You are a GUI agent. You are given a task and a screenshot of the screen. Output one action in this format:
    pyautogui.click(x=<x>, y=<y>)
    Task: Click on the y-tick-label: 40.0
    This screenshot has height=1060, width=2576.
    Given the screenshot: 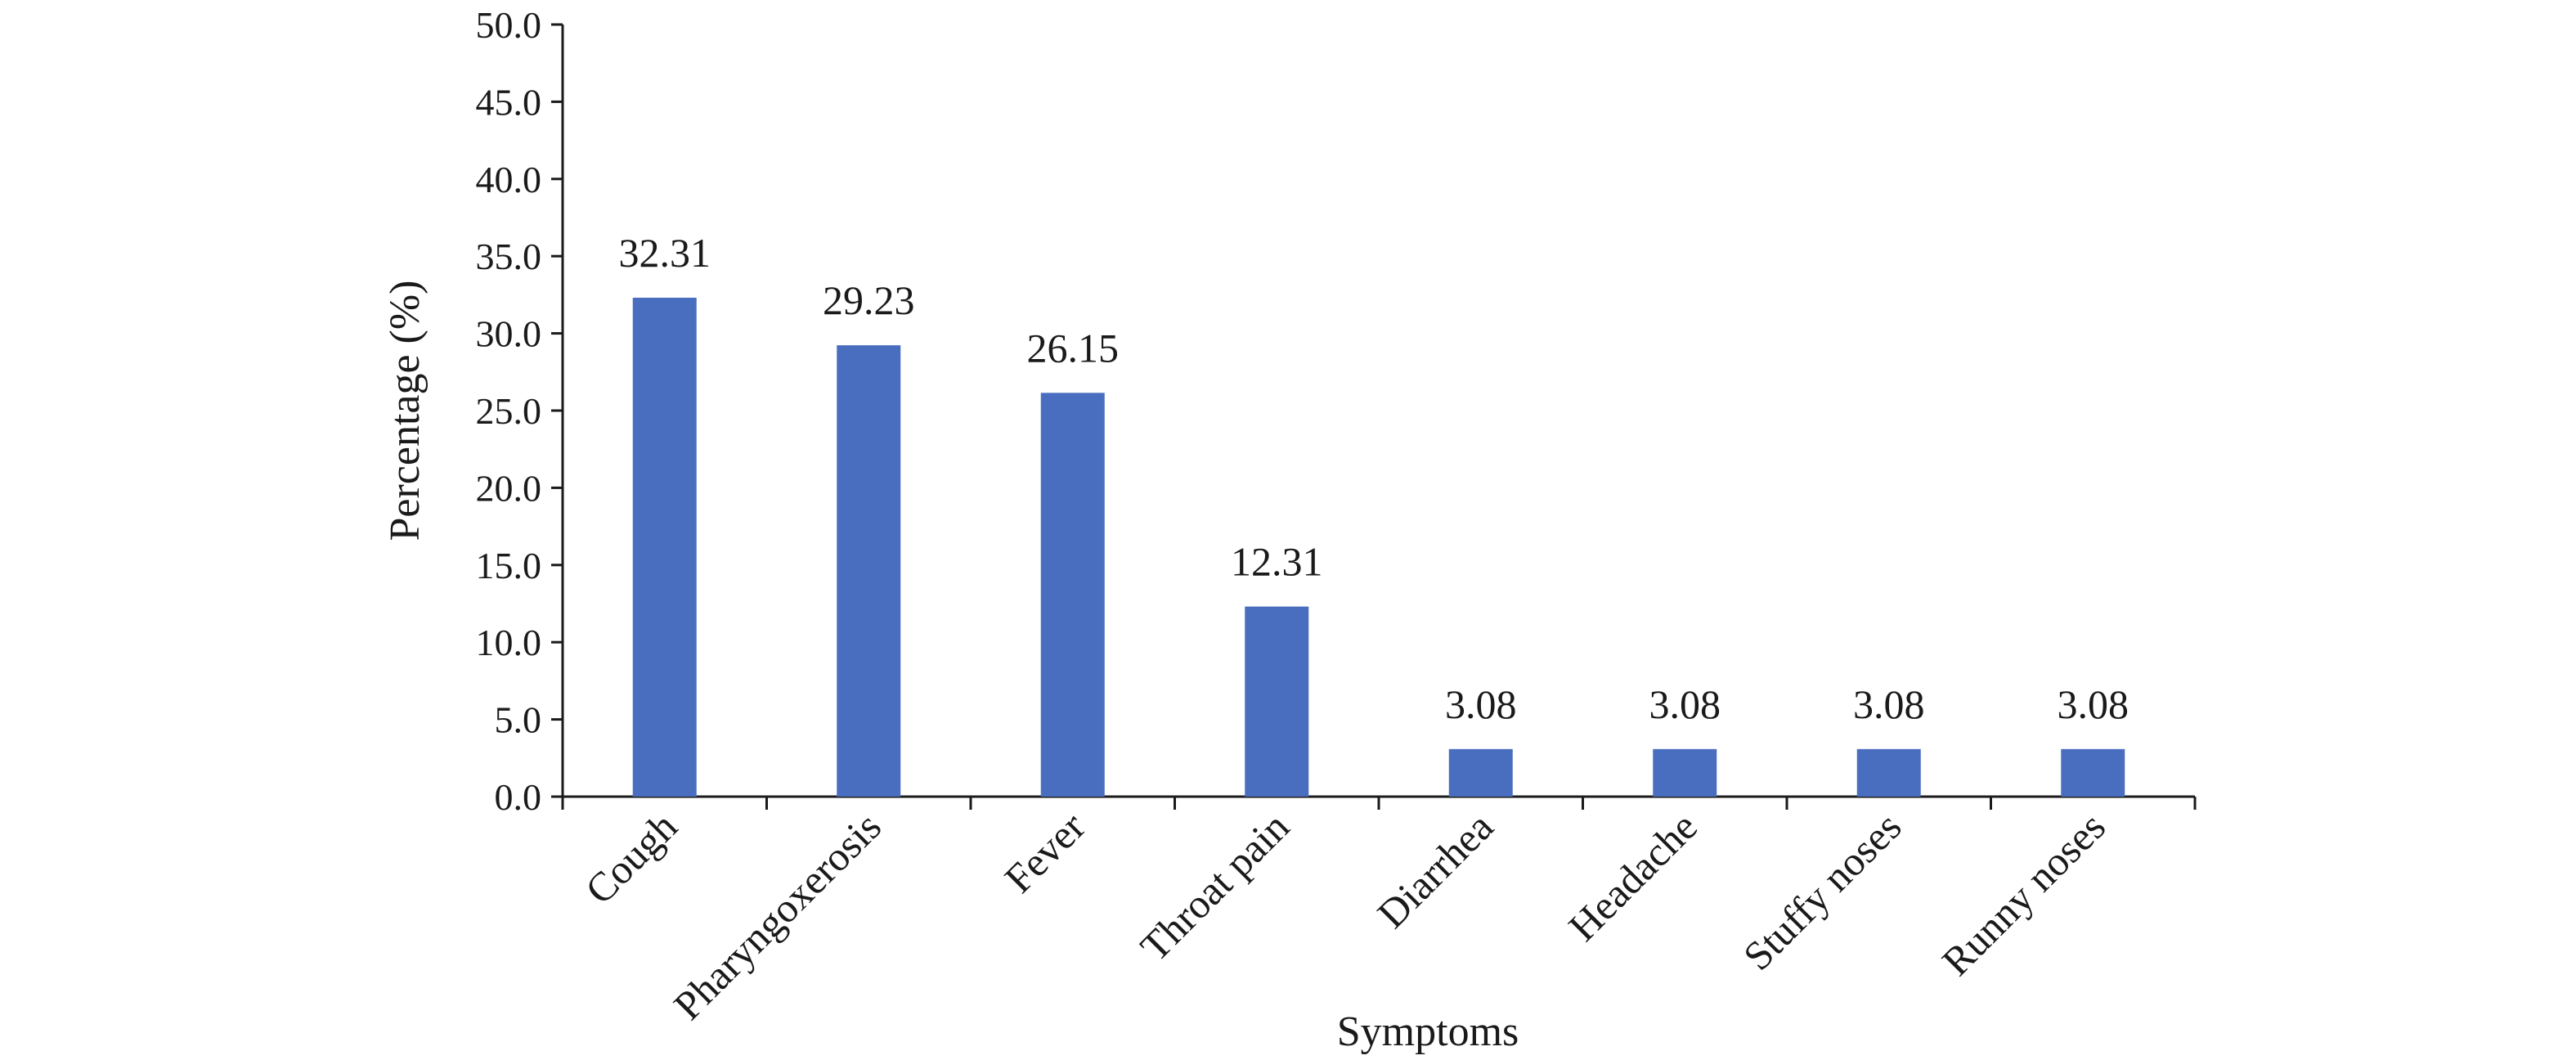 What is the action you would take?
    pyautogui.click(x=509, y=179)
    